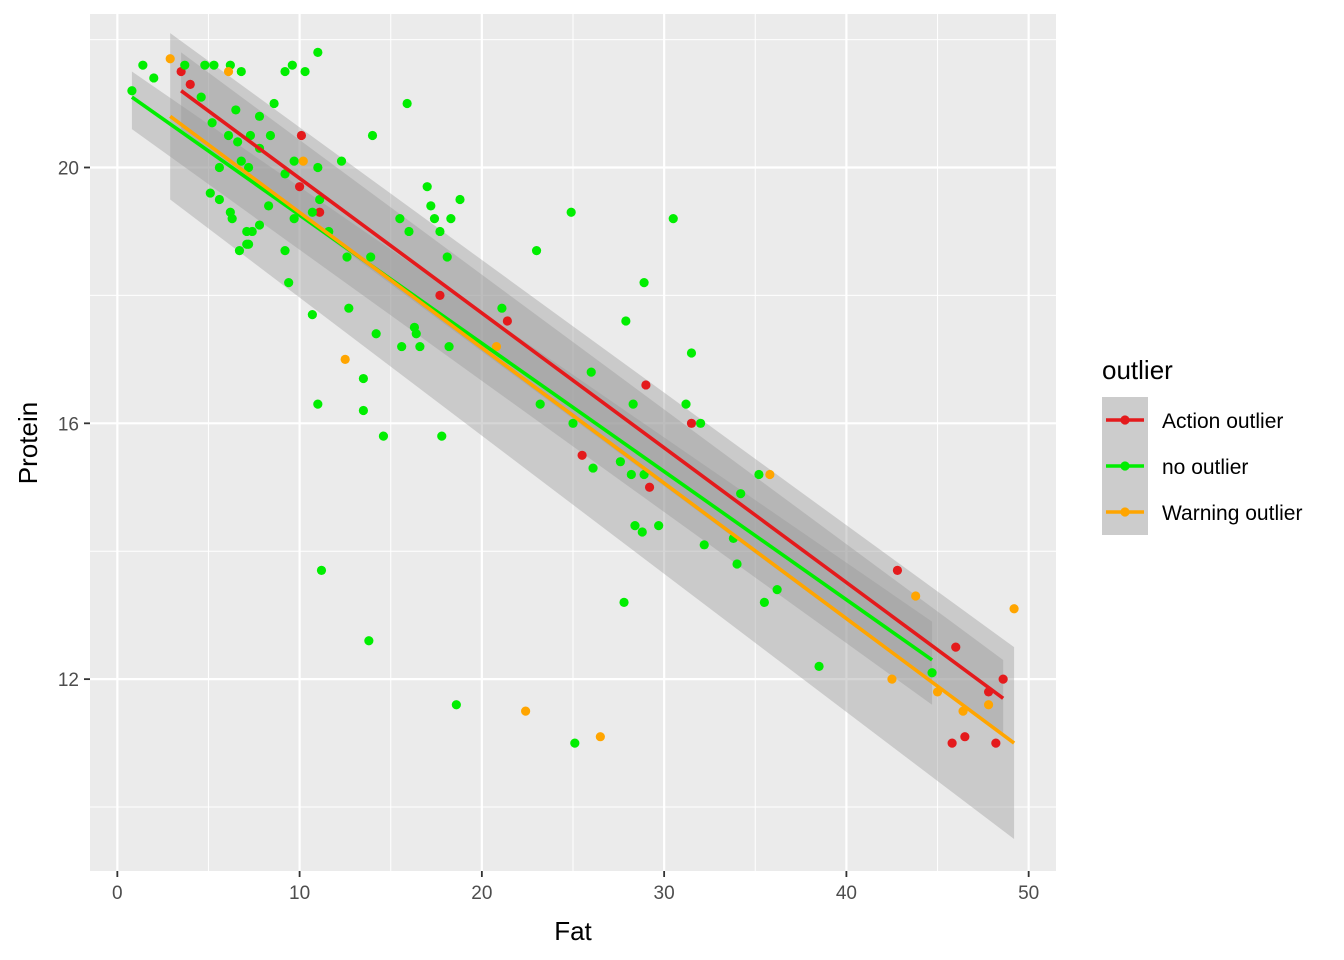  Describe the element at coordinates (1028, 893) in the screenshot. I see `x-tick-label: 50` at that location.